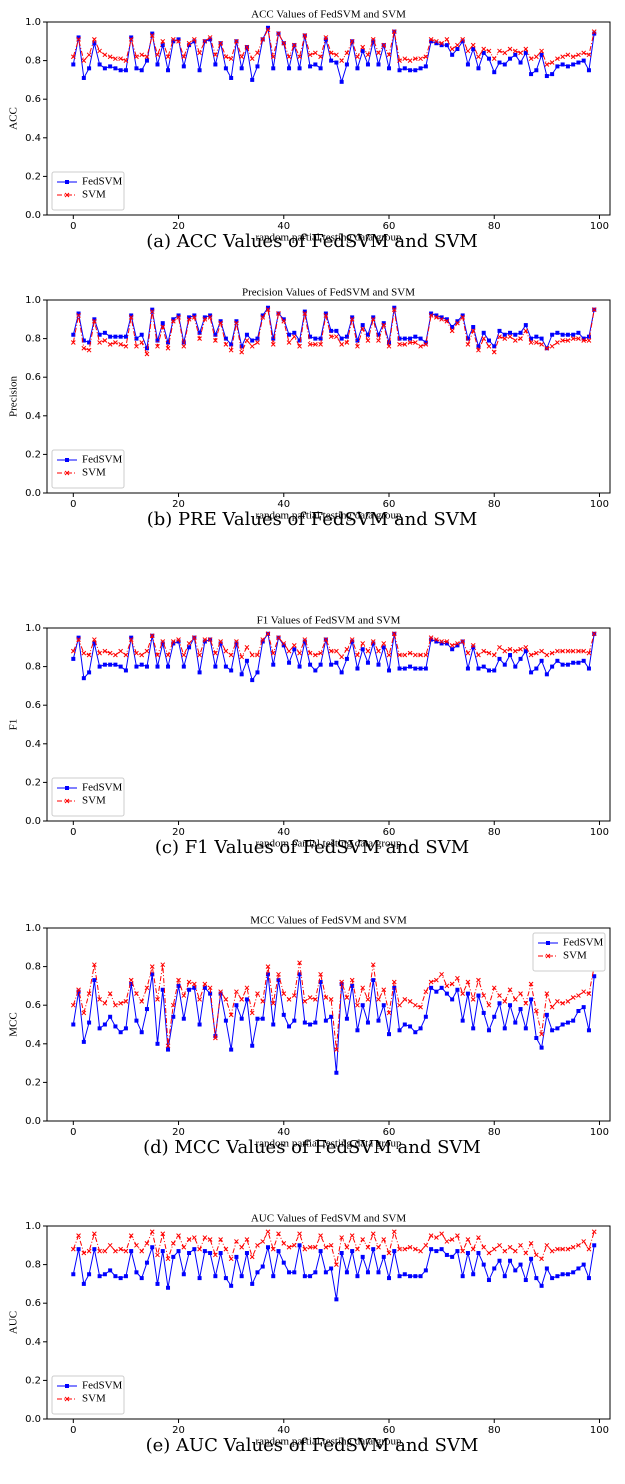  Describe the element at coordinates (599, 1132) in the screenshot. I see `x-tick-label: 100` at that location.